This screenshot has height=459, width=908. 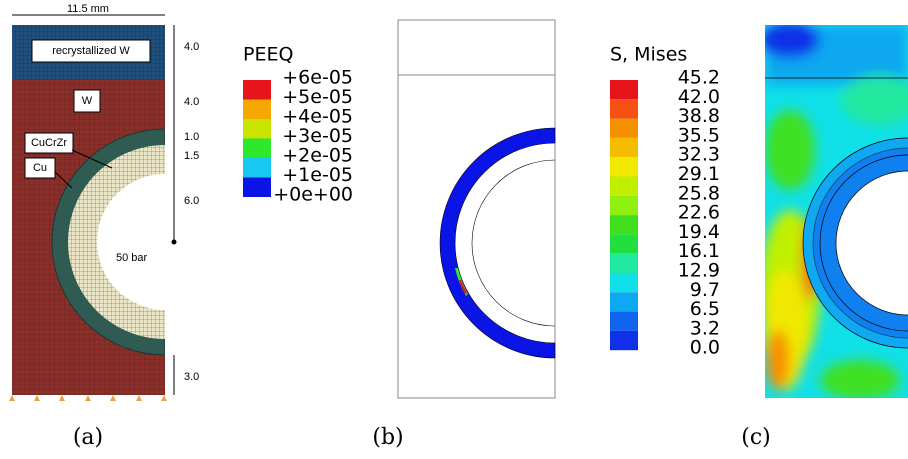 I want to click on legend-label: +1e-05, so click(x=317, y=175).